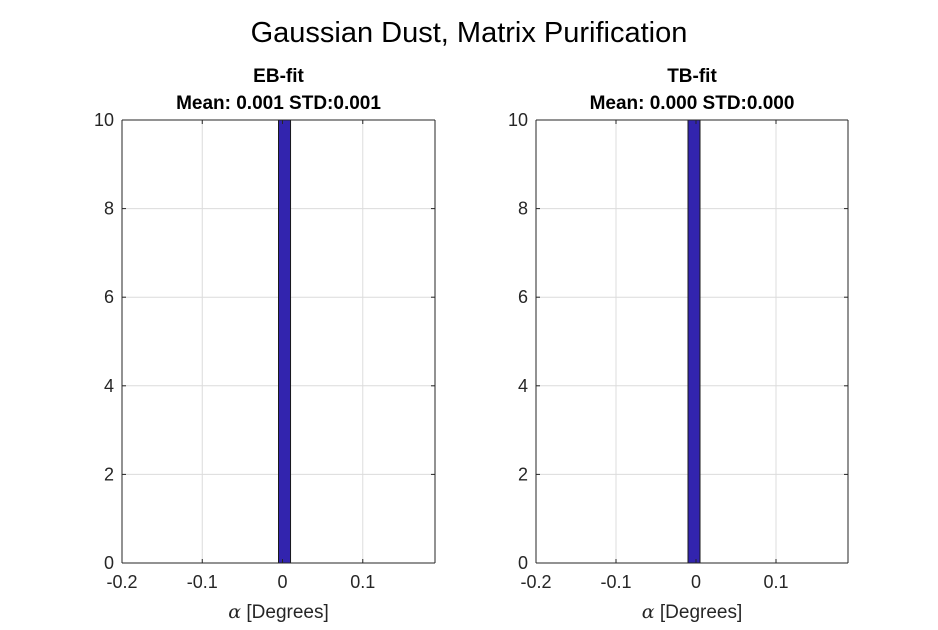  What do you see at coordinates (278, 76) in the screenshot?
I see `panel-title-line-1: EB-fit` at bounding box center [278, 76].